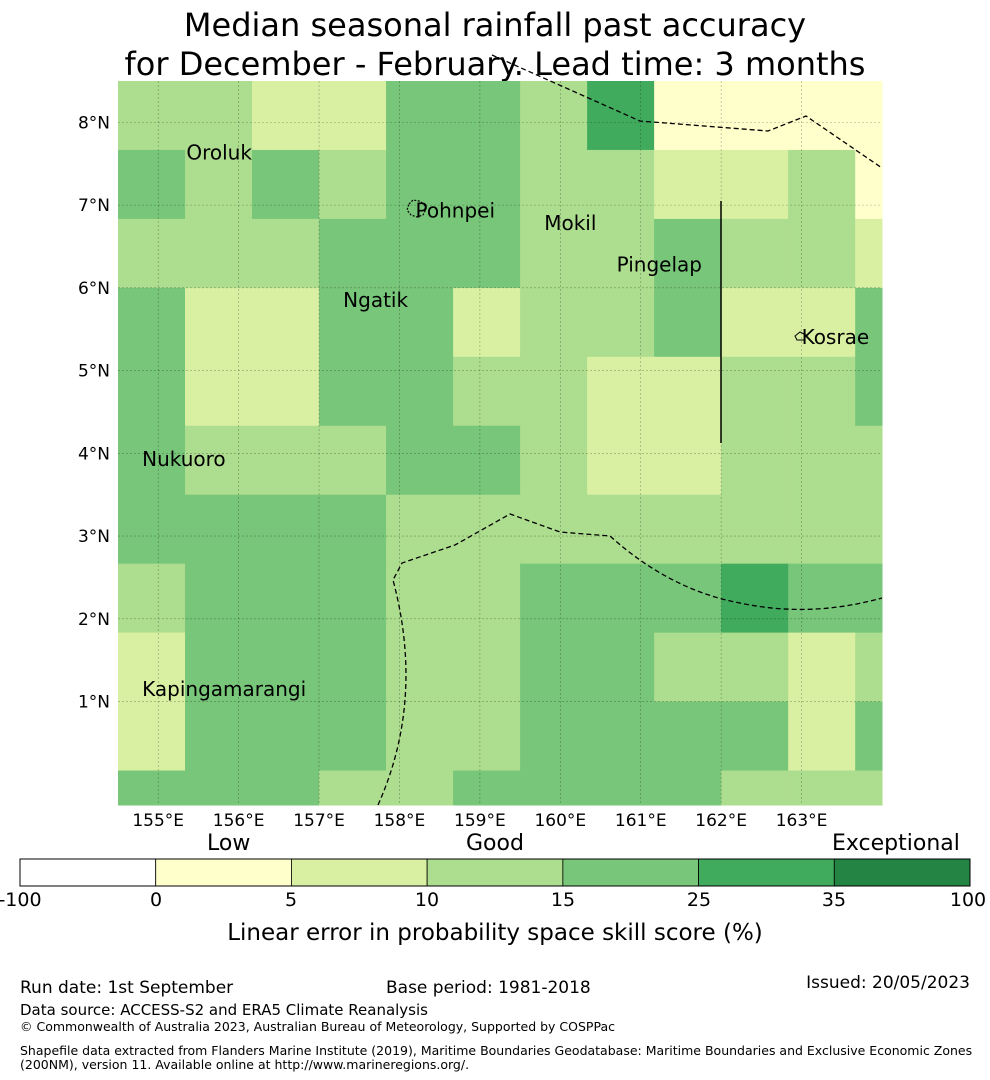  I want to click on place-label: Pohnpei, so click(456, 211).